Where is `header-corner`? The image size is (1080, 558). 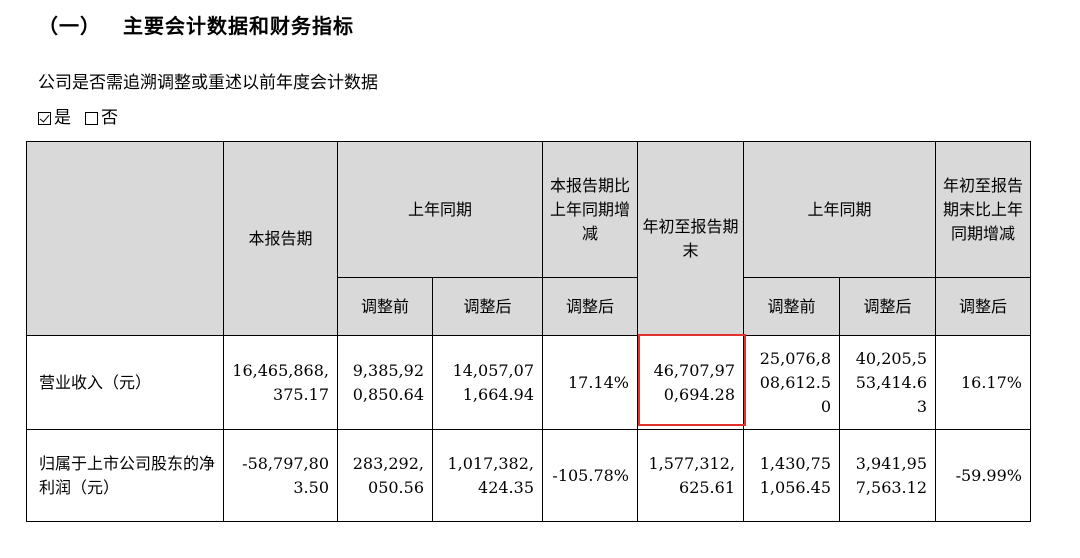 header-corner is located at coordinates (125, 238).